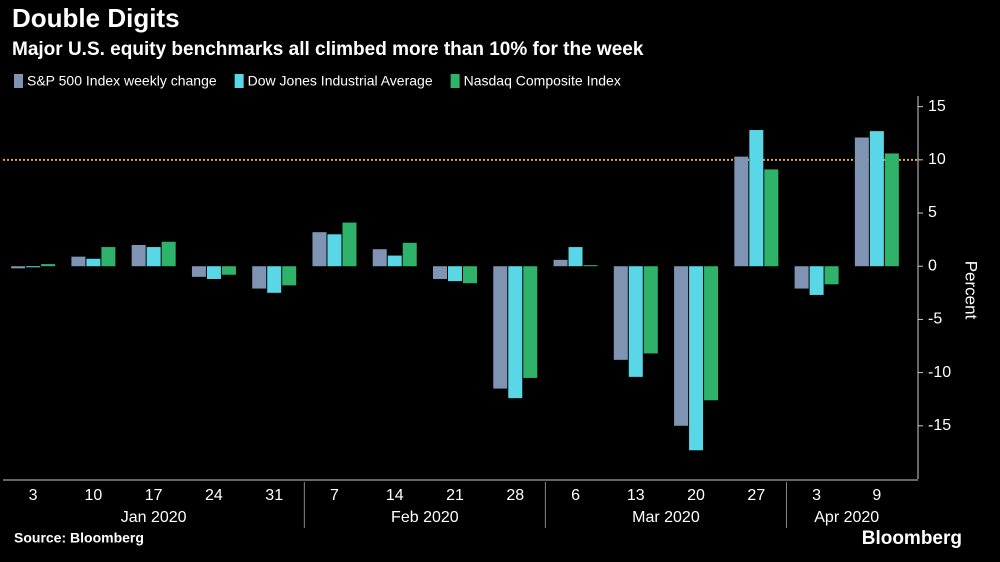 The image size is (1000, 562). What do you see at coordinates (666, 517) in the screenshot?
I see `x-group-label: Mar 2020` at bounding box center [666, 517].